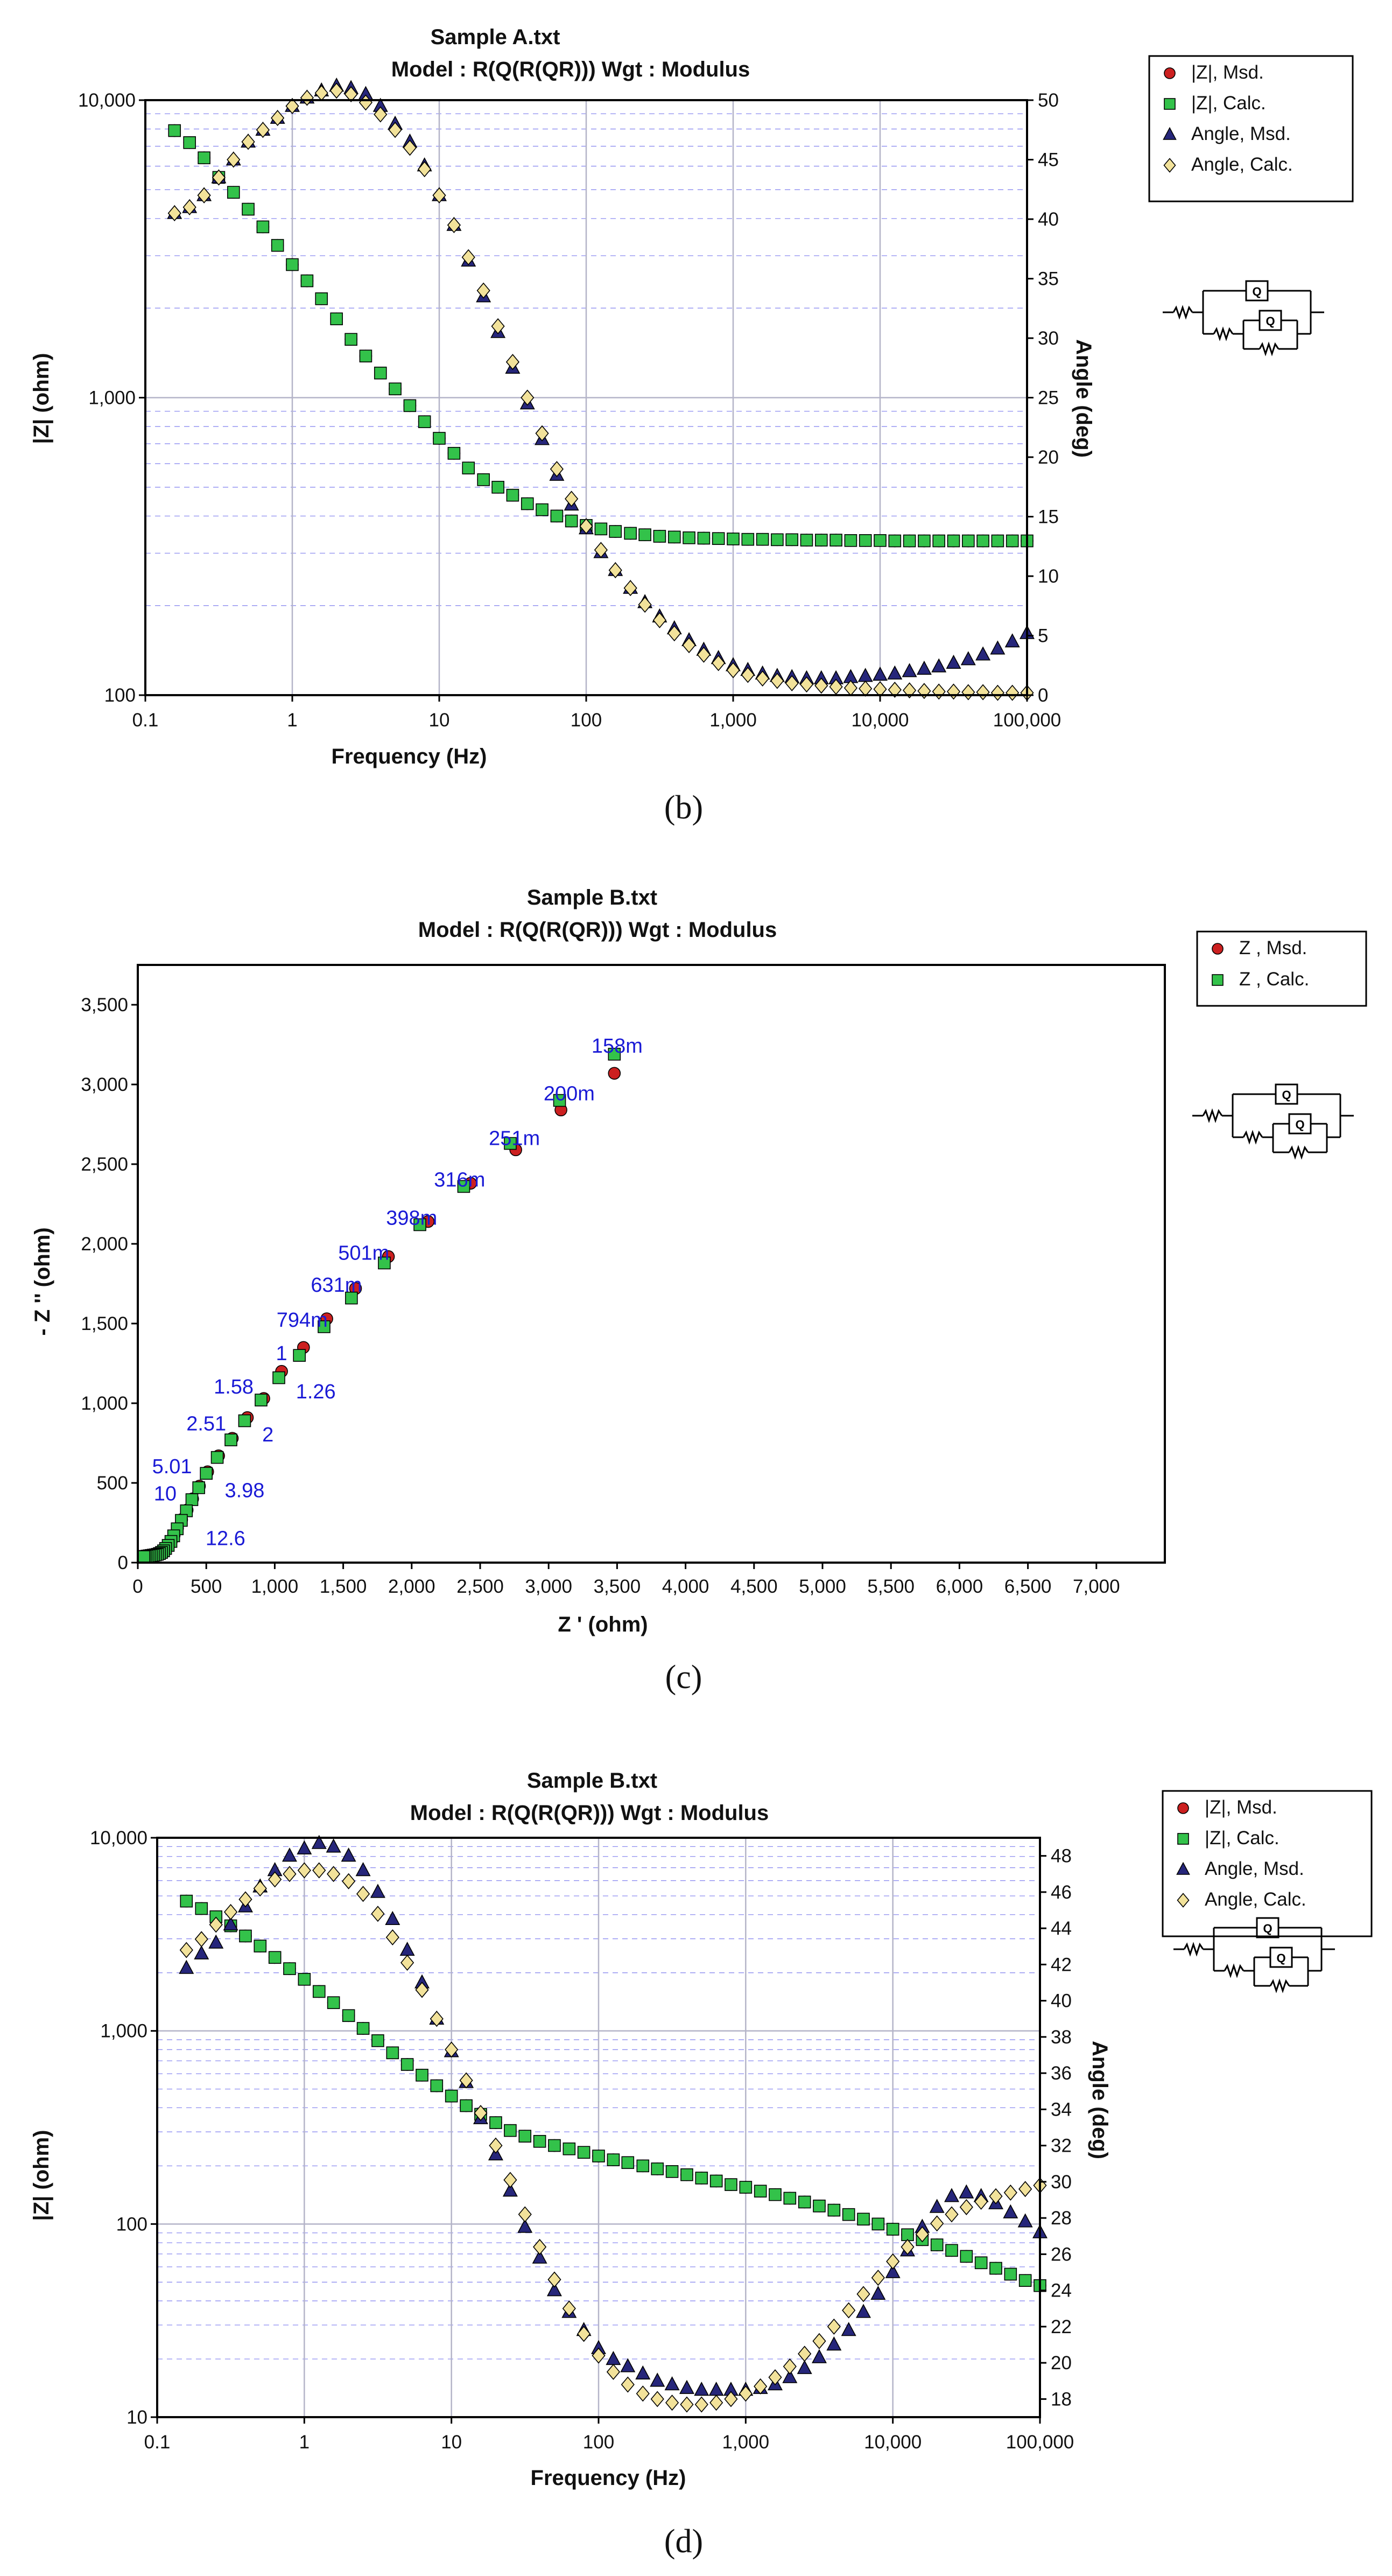 The width and height of the screenshot is (1392, 2576). Describe the element at coordinates (41, 398) in the screenshot. I see `panel-b-y-axis-label: |Z| (ohm)` at that location.